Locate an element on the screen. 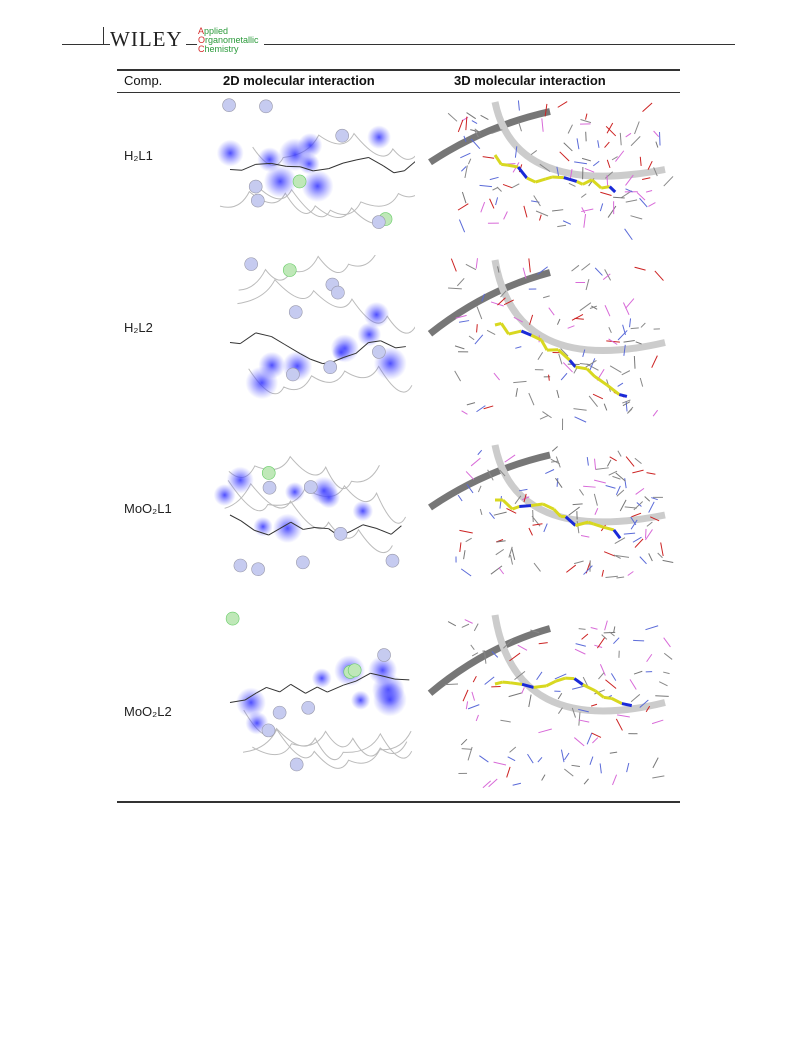  table-rule is located at coordinates (398, 802).